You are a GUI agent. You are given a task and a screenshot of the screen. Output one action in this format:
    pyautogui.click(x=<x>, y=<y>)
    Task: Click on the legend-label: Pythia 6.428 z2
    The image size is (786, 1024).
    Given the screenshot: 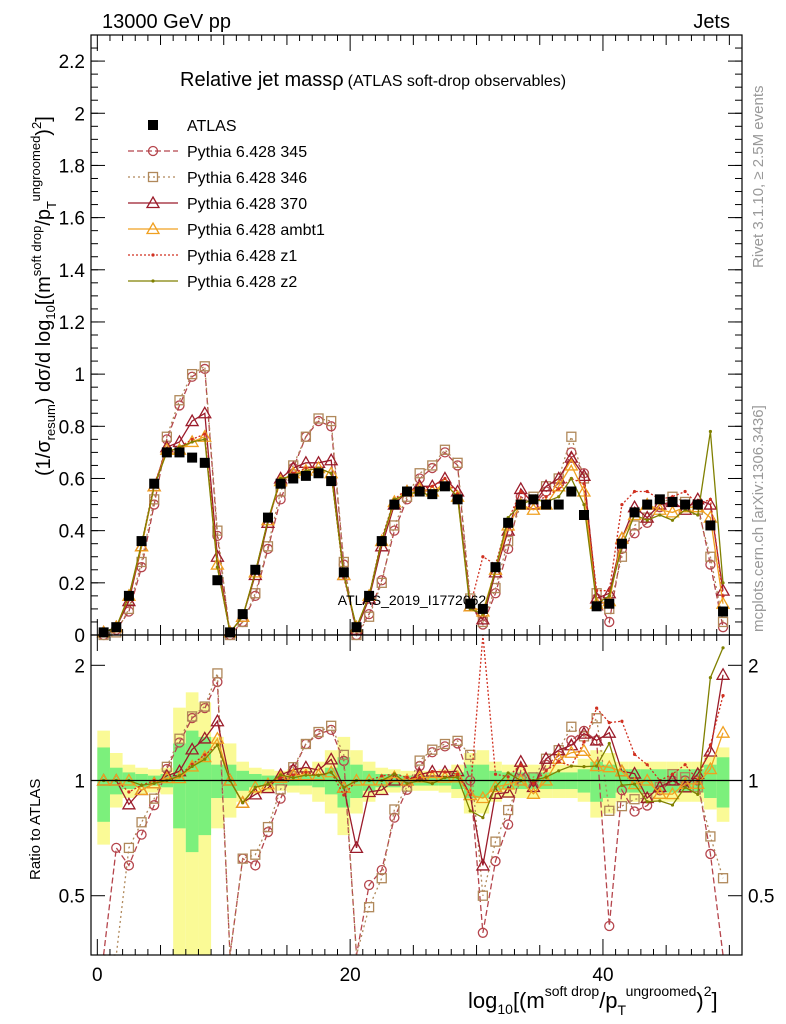 What is the action you would take?
    pyautogui.click(x=242, y=282)
    